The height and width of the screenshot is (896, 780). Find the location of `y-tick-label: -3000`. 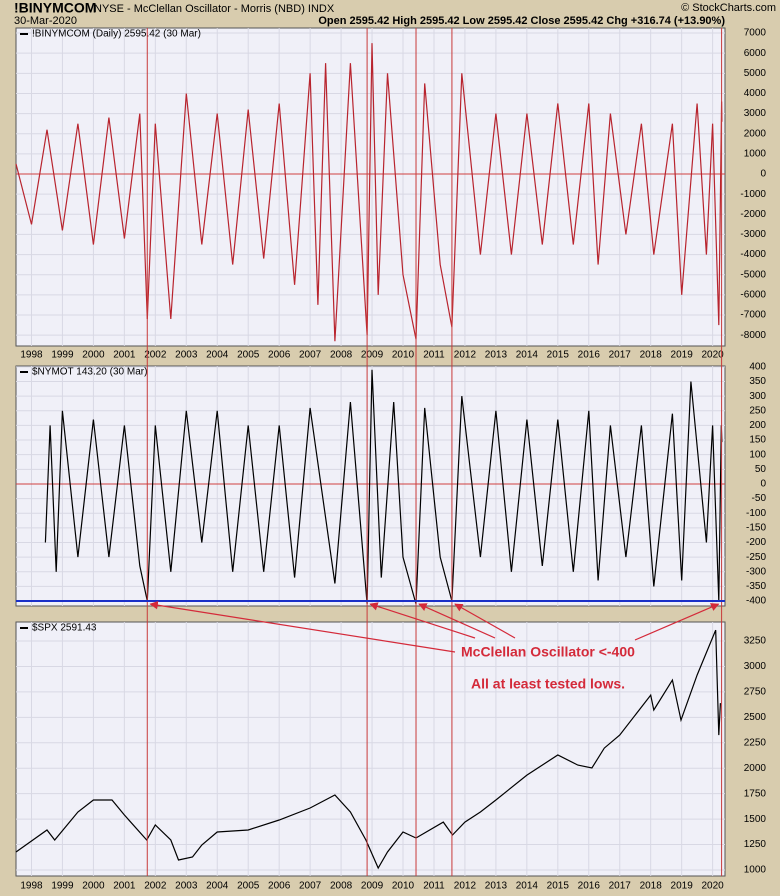

y-tick-label: -3000 is located at coordinates (753, 234).